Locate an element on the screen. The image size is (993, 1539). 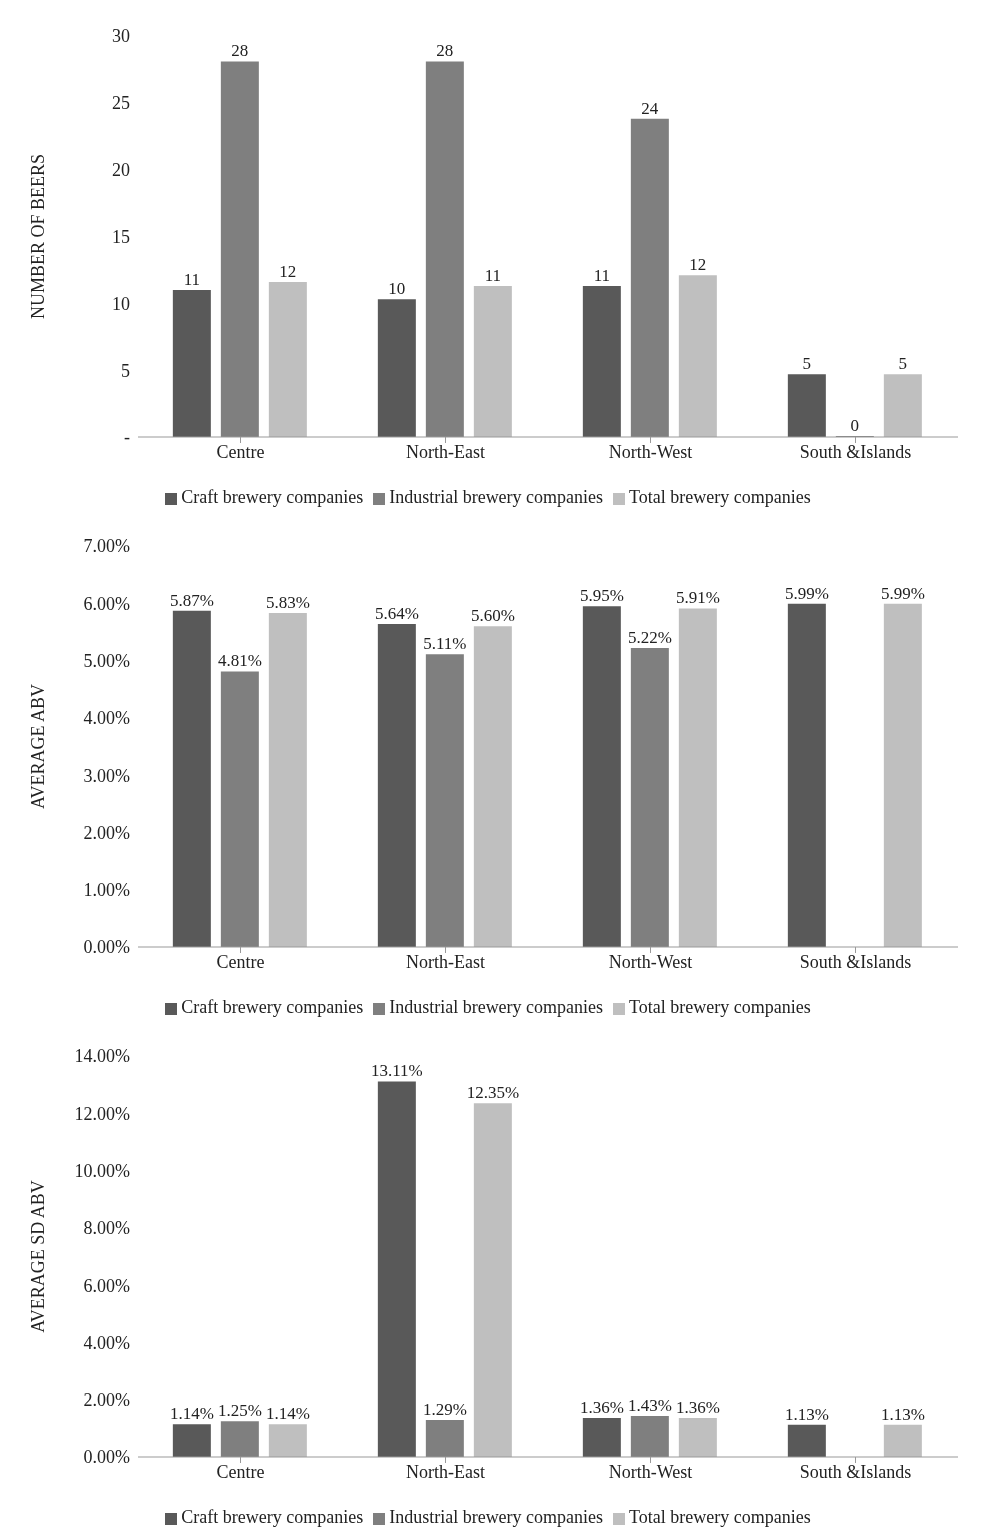
data-label: 5.87% is located at coordinates (191, 600).